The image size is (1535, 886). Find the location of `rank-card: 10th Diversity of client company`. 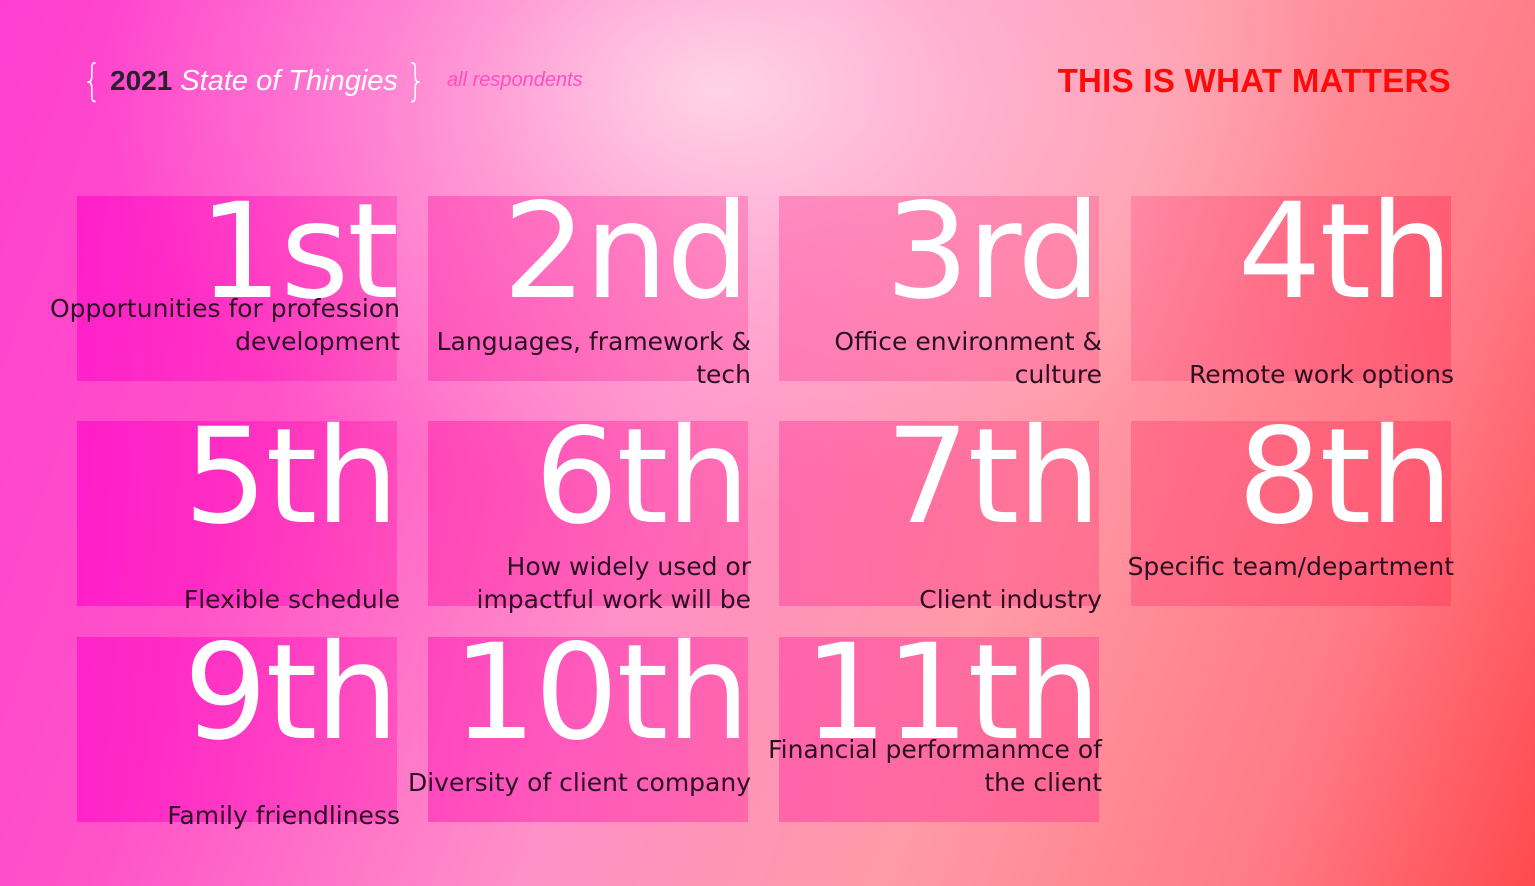

rank-card: 10th Diversity of client company is located at coordinates (579, 724).